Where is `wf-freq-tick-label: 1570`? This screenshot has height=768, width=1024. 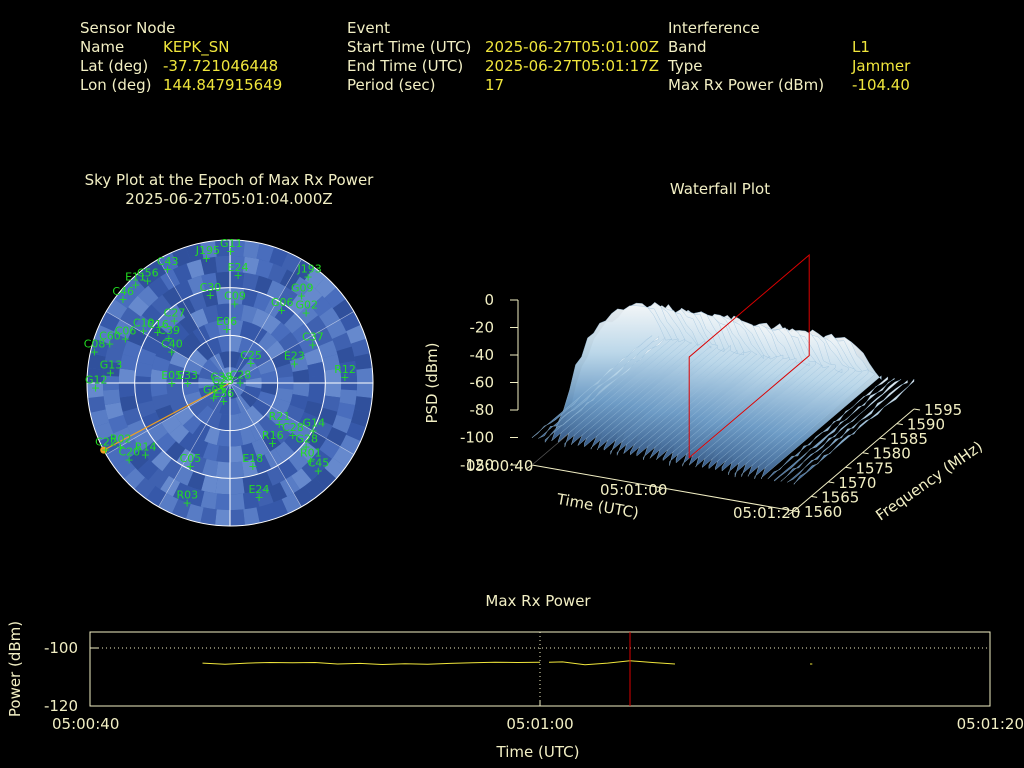
wf-freq-tick-label: 1570 is located at coordinates (857, 483).